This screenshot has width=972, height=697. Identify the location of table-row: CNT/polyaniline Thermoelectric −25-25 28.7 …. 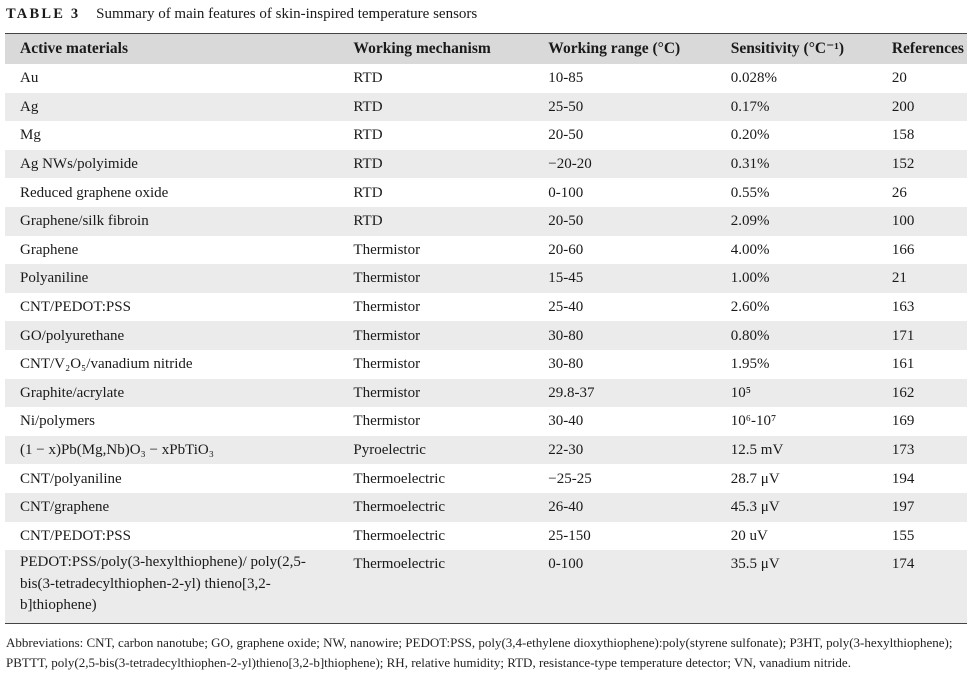
(486, 478).